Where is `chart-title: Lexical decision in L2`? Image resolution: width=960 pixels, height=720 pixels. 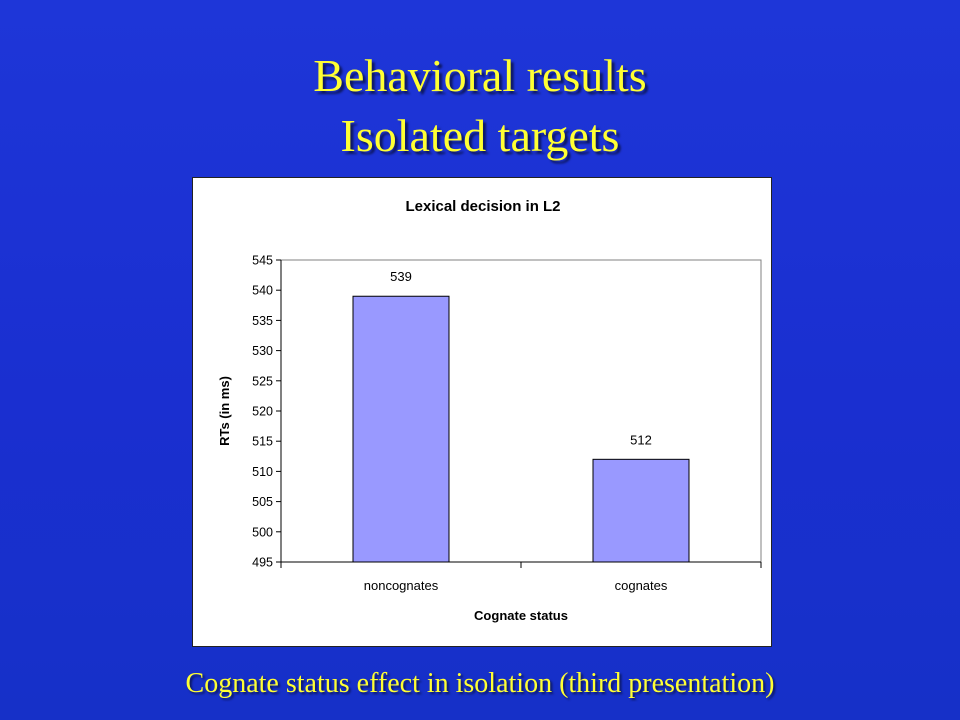
chart-title: Lexical decision in L2 is located at coordinates (482, 206).